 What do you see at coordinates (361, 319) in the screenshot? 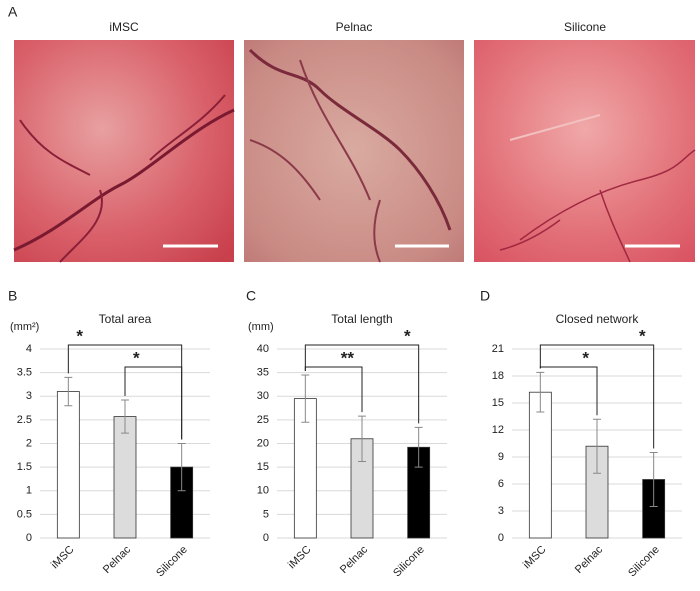
I see `chart-title: Total length` at bounding box center [361, 319].